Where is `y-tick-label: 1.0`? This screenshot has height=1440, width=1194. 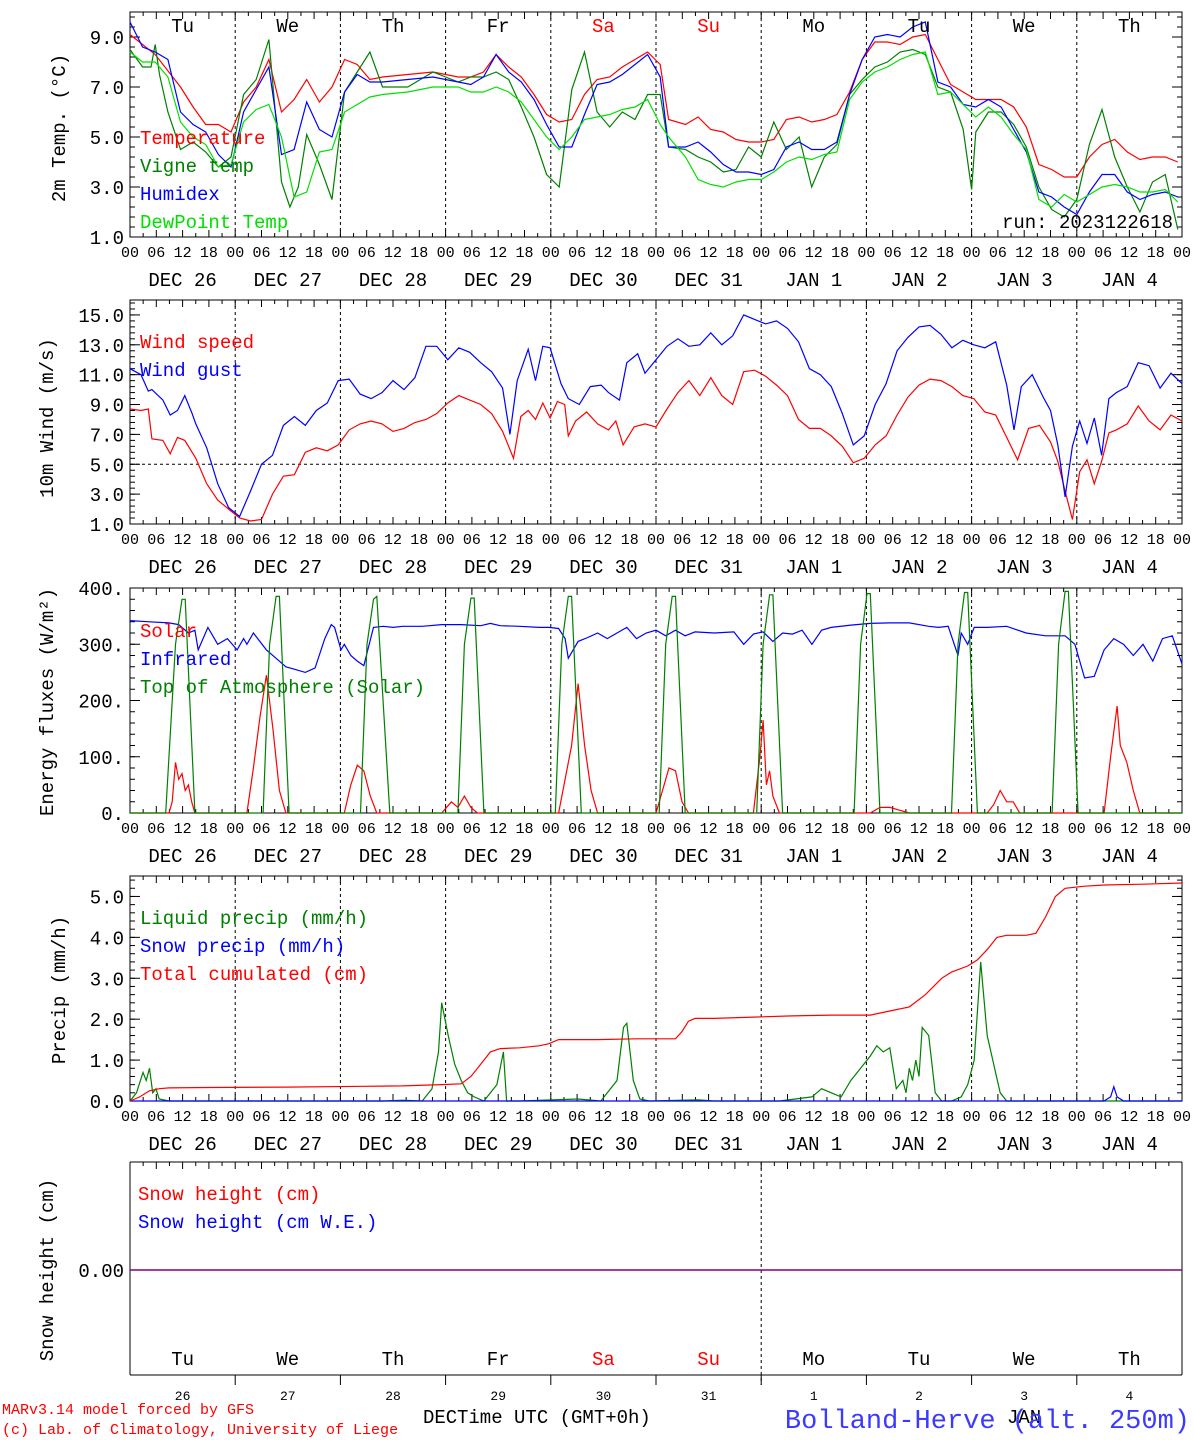
y-tick-label: 1.0 is located at coordinates (107, 1062).